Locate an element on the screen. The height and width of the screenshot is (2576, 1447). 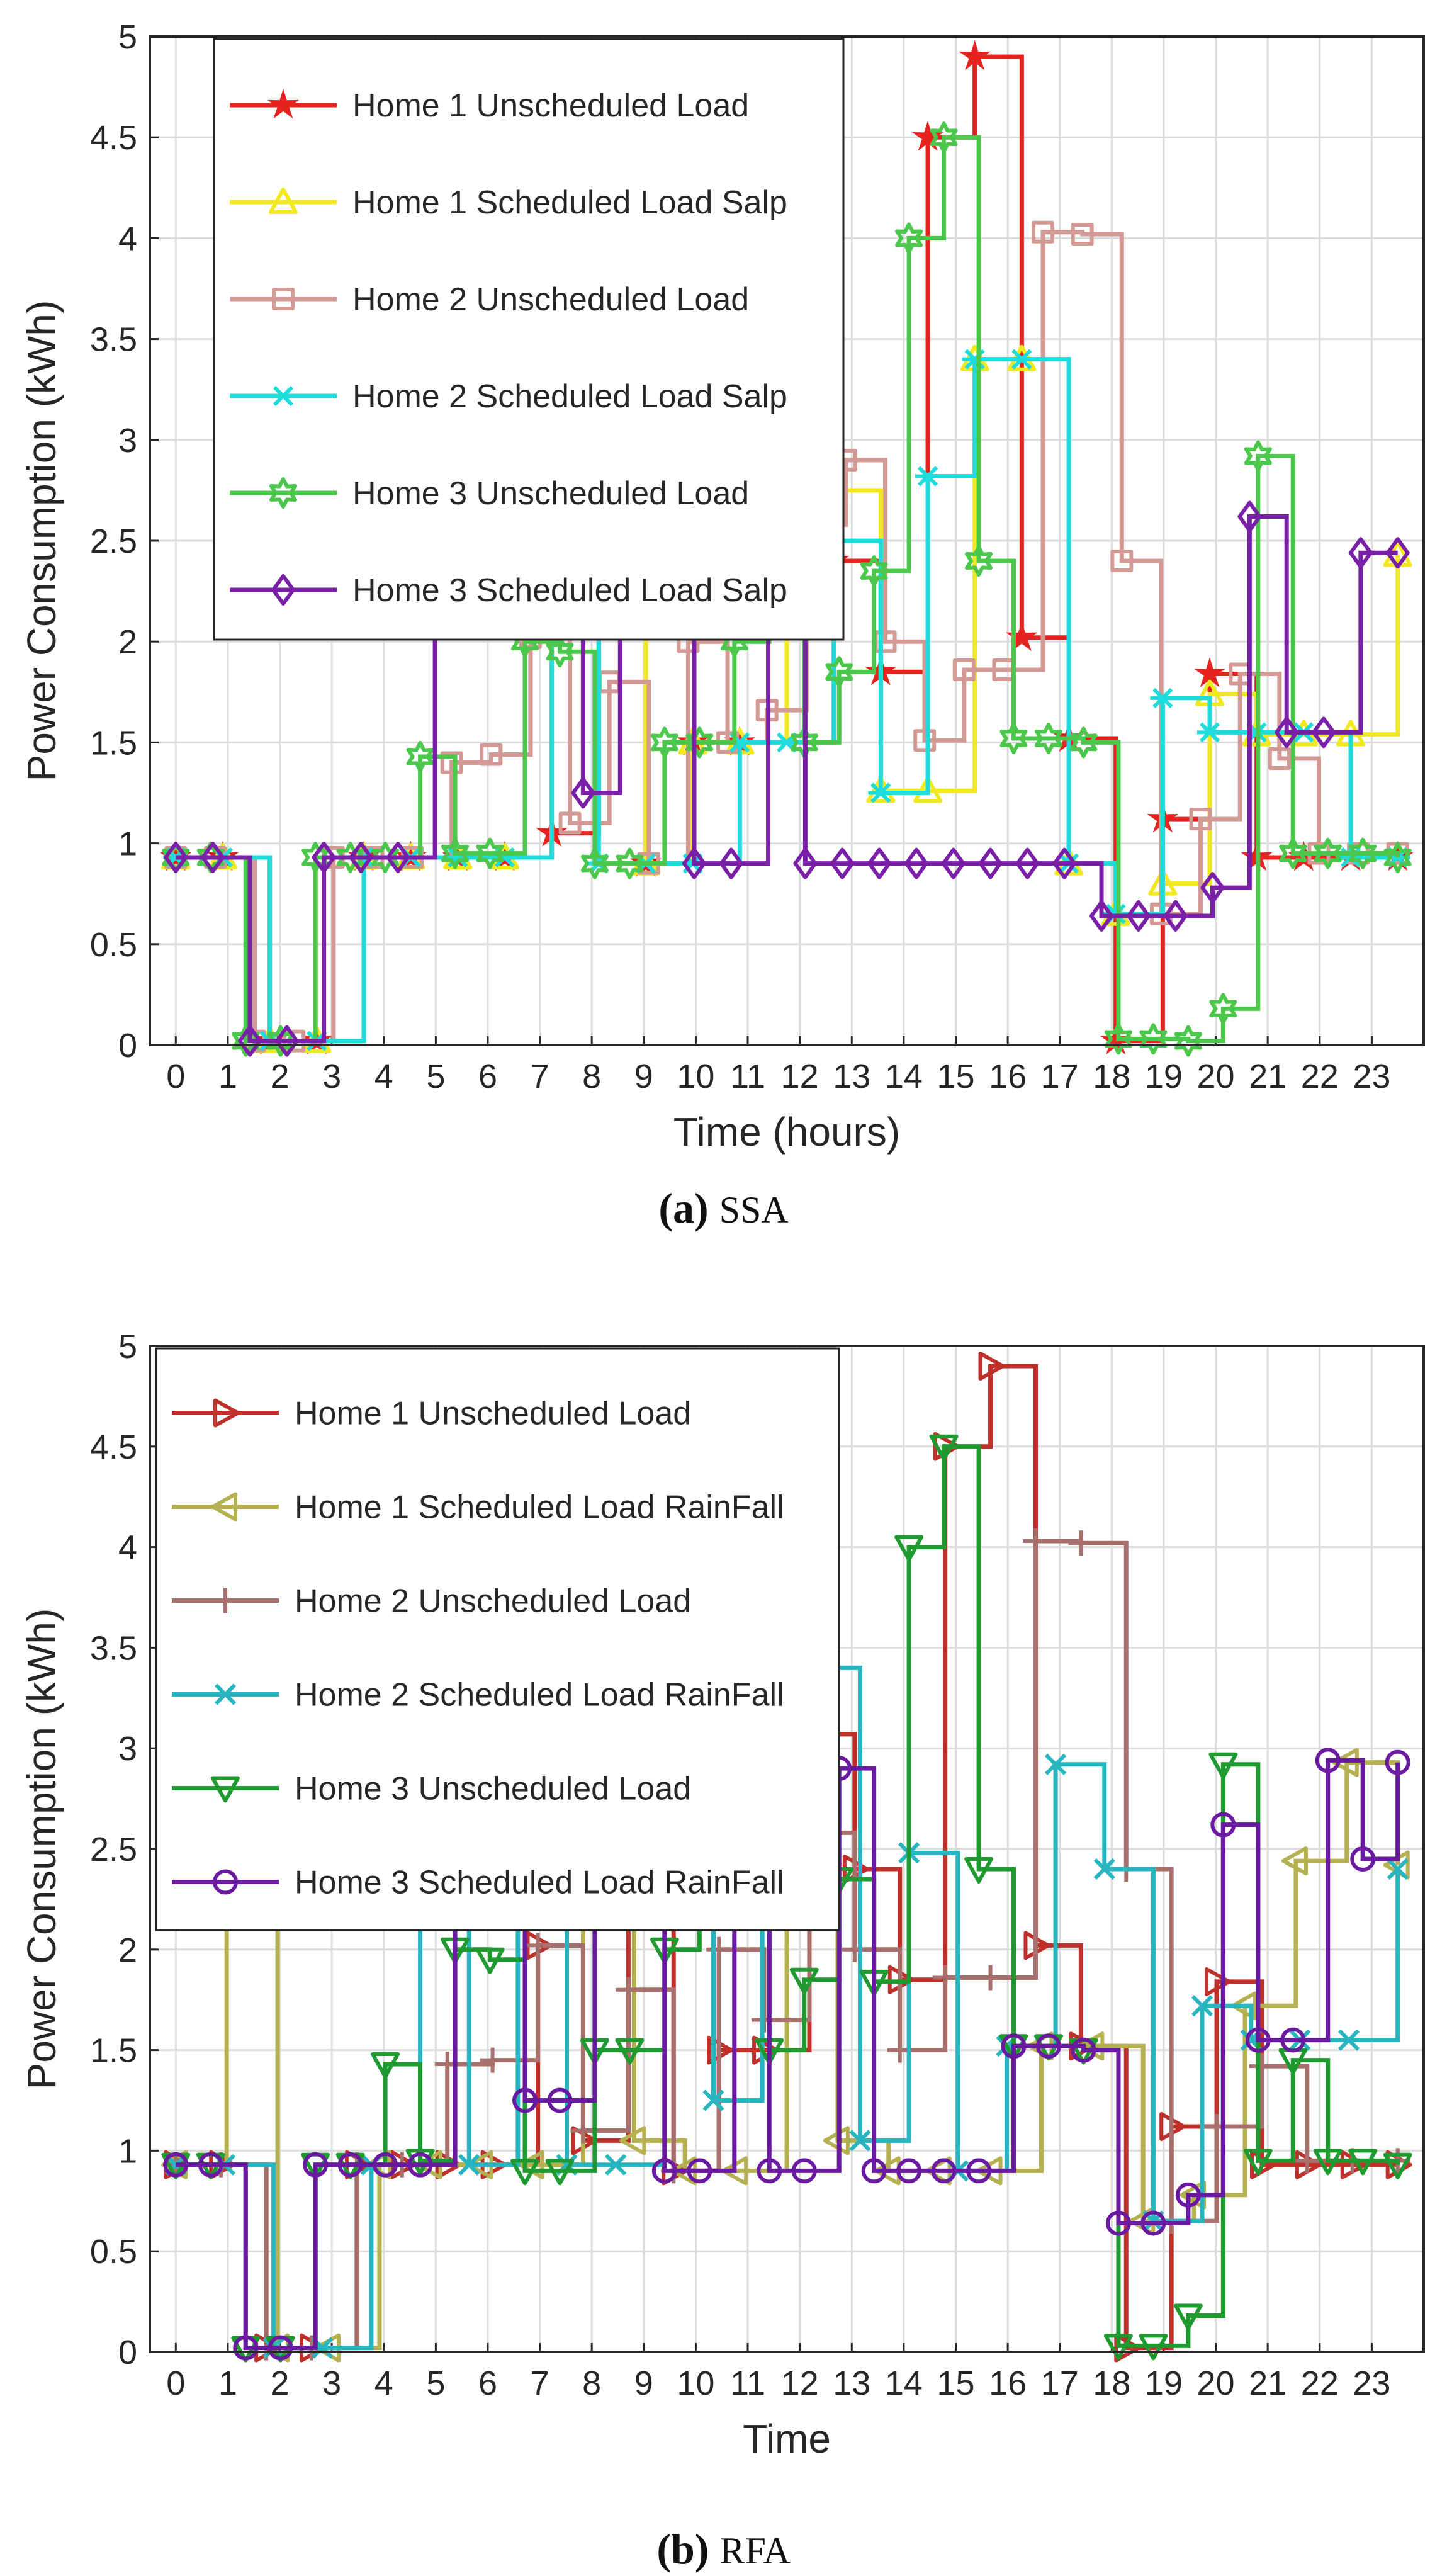
legend-entry: Home 1 Scheduled Load Salp is located at coordinates (508, 202).